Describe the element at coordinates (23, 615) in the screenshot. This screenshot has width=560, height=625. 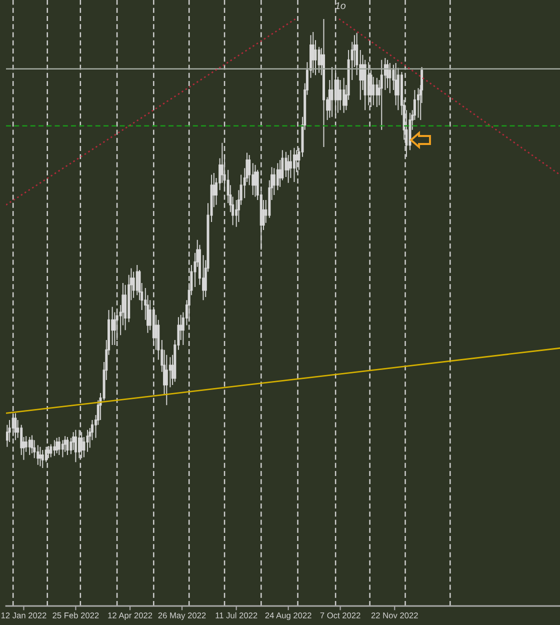
I see `x-tick-label: 12 Jan 2022` at that location.